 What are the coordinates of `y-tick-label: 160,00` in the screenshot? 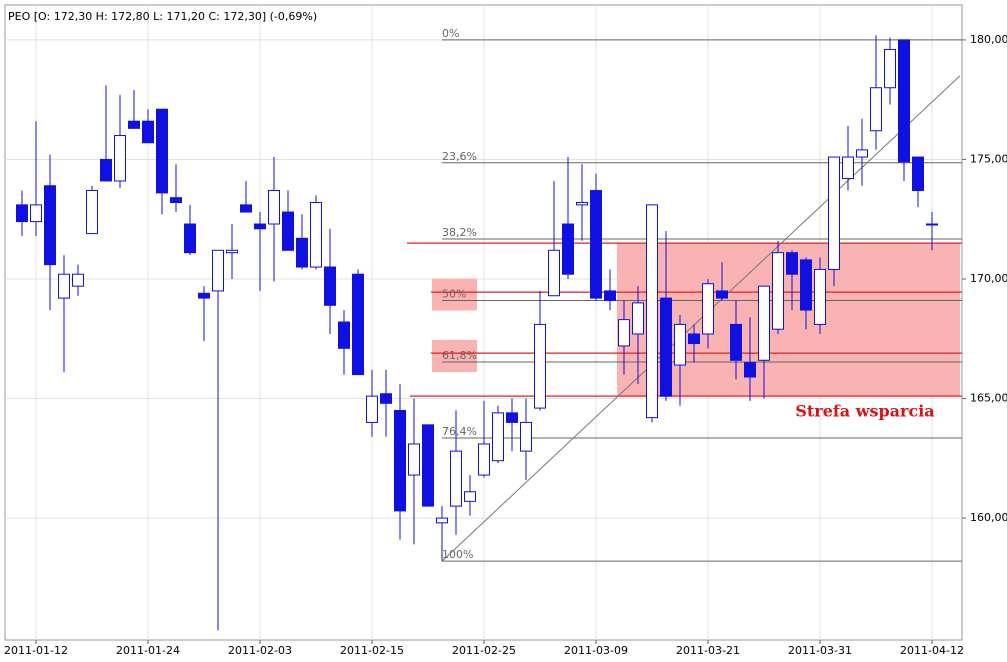 It's located at (988, 517).